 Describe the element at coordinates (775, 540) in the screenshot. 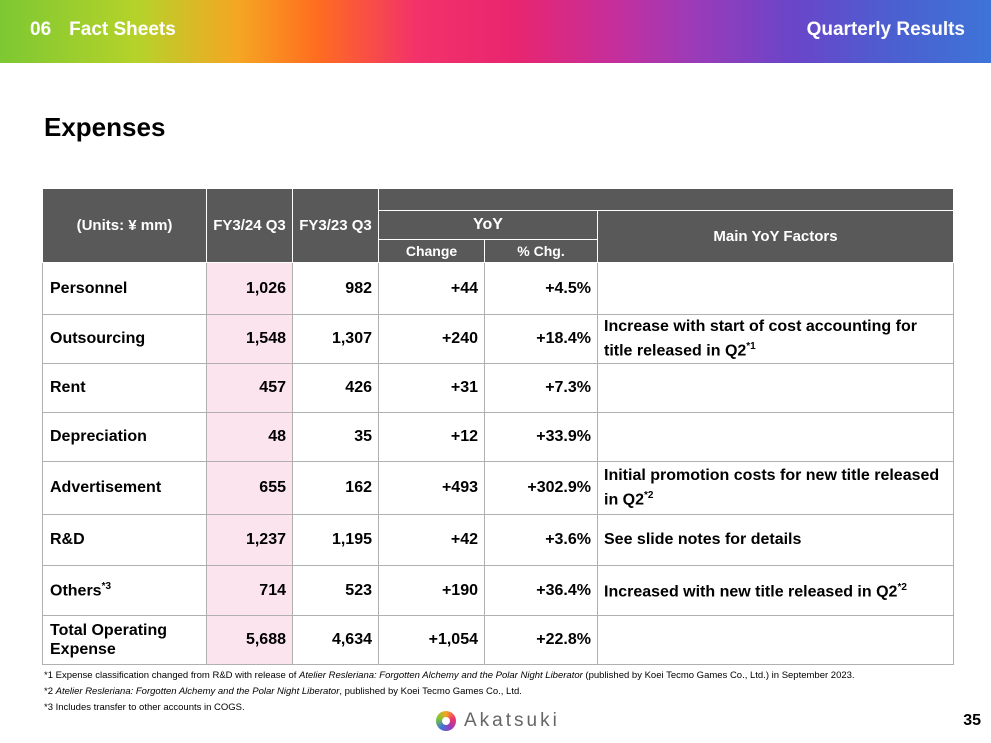

I see `factor-text: See slide notes for details` at that location.